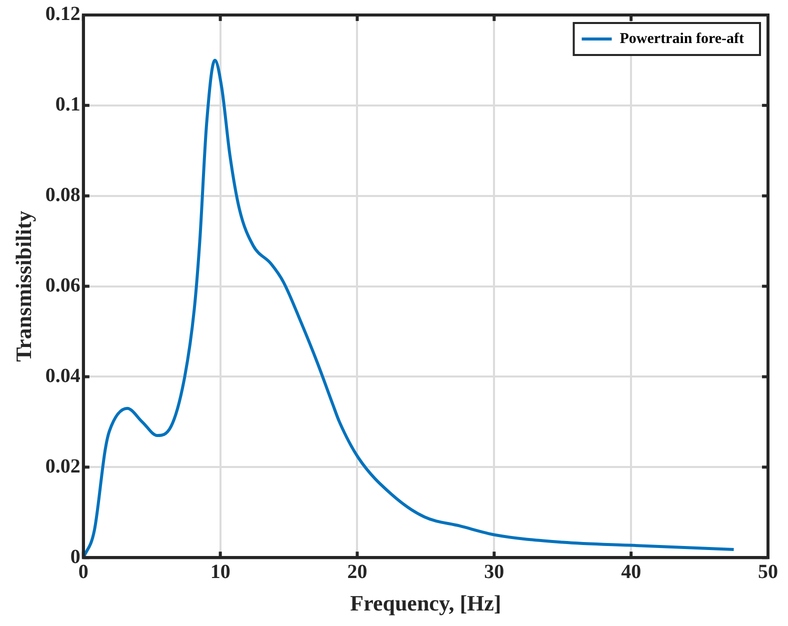 The height and width of the screenshot is (626, 788). I want to click on x-tick-label: 40, so click(631, 571).